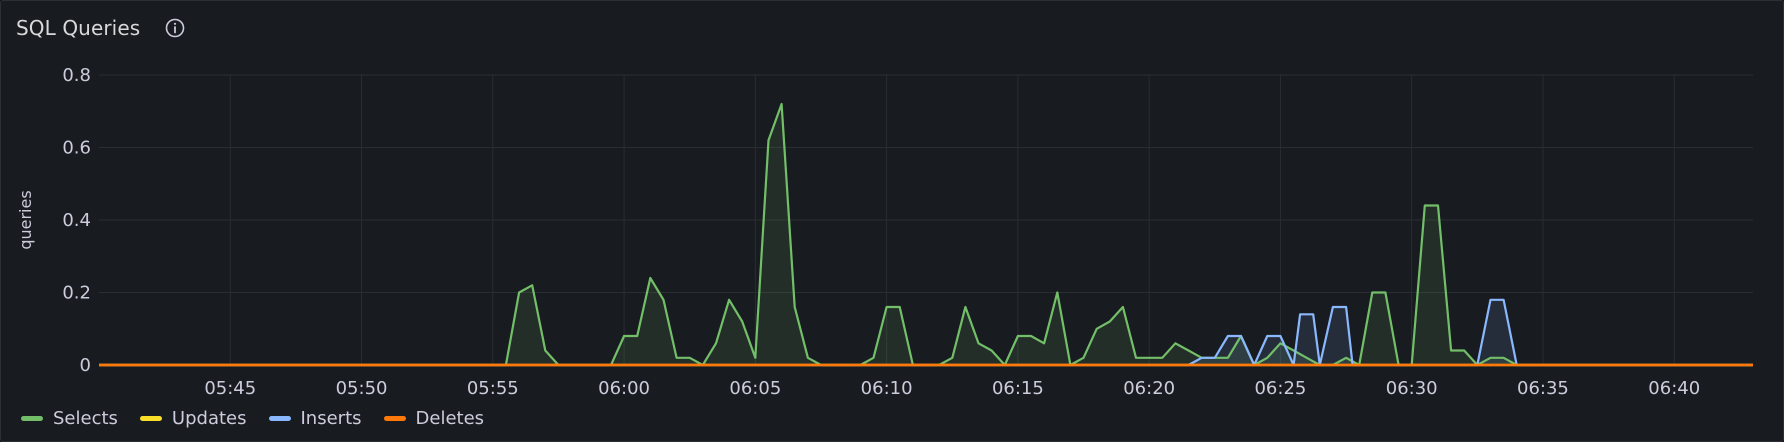 The width and height of the screenshot is (1784, 442). Describe the element at coordinates (331, 418) in the screenshot. I see `legend-label: Inserts` at that location.